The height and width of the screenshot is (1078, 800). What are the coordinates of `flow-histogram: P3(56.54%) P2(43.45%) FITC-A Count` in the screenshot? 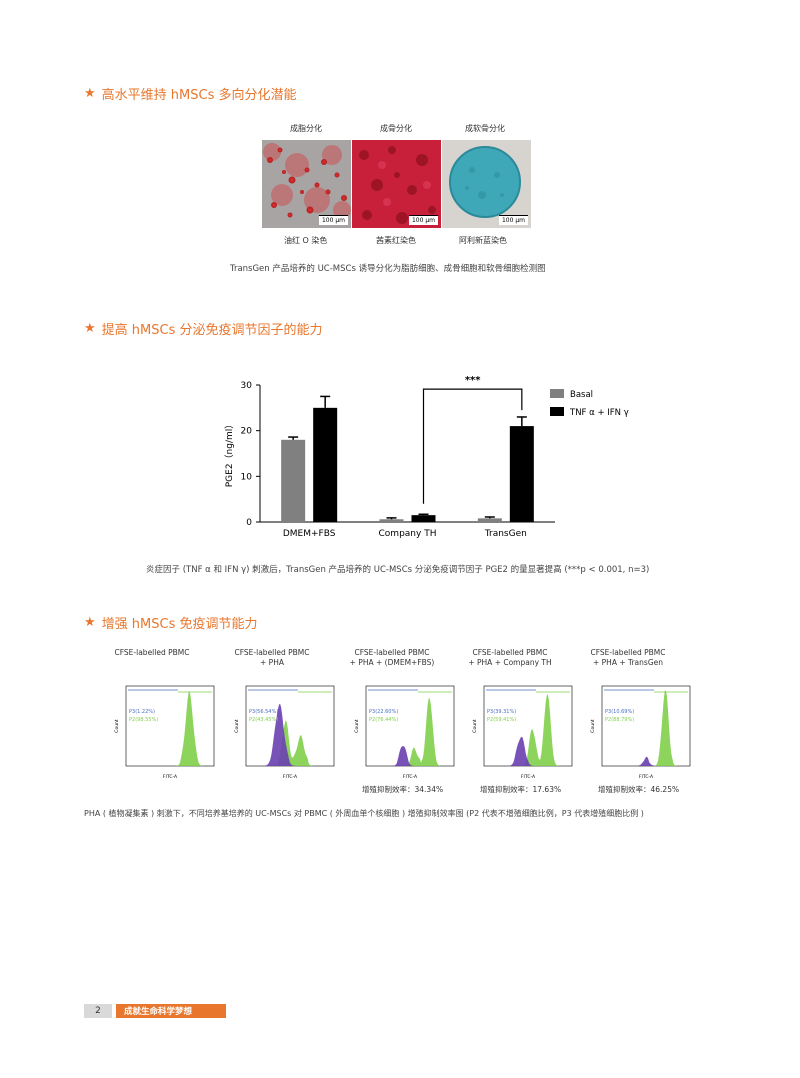 It's located at (284, 732).